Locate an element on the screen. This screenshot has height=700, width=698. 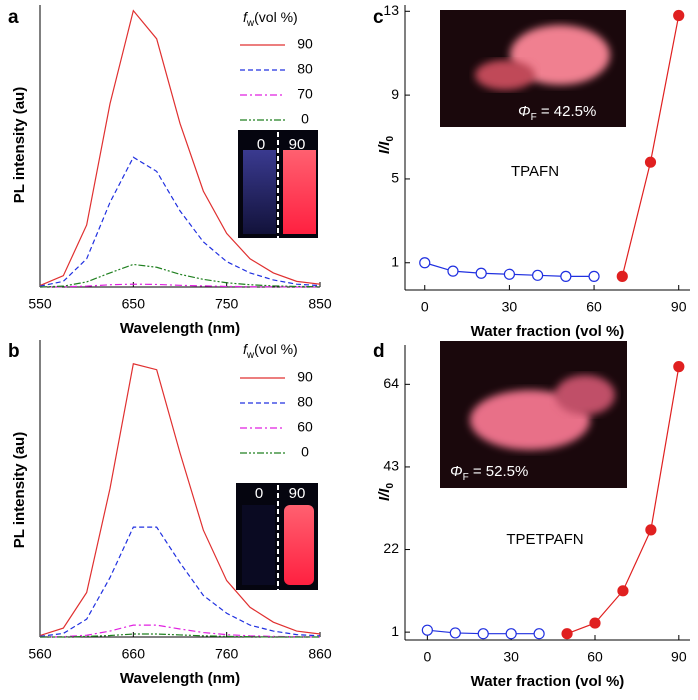
panel-label: d is located at coordinates (379, 351).